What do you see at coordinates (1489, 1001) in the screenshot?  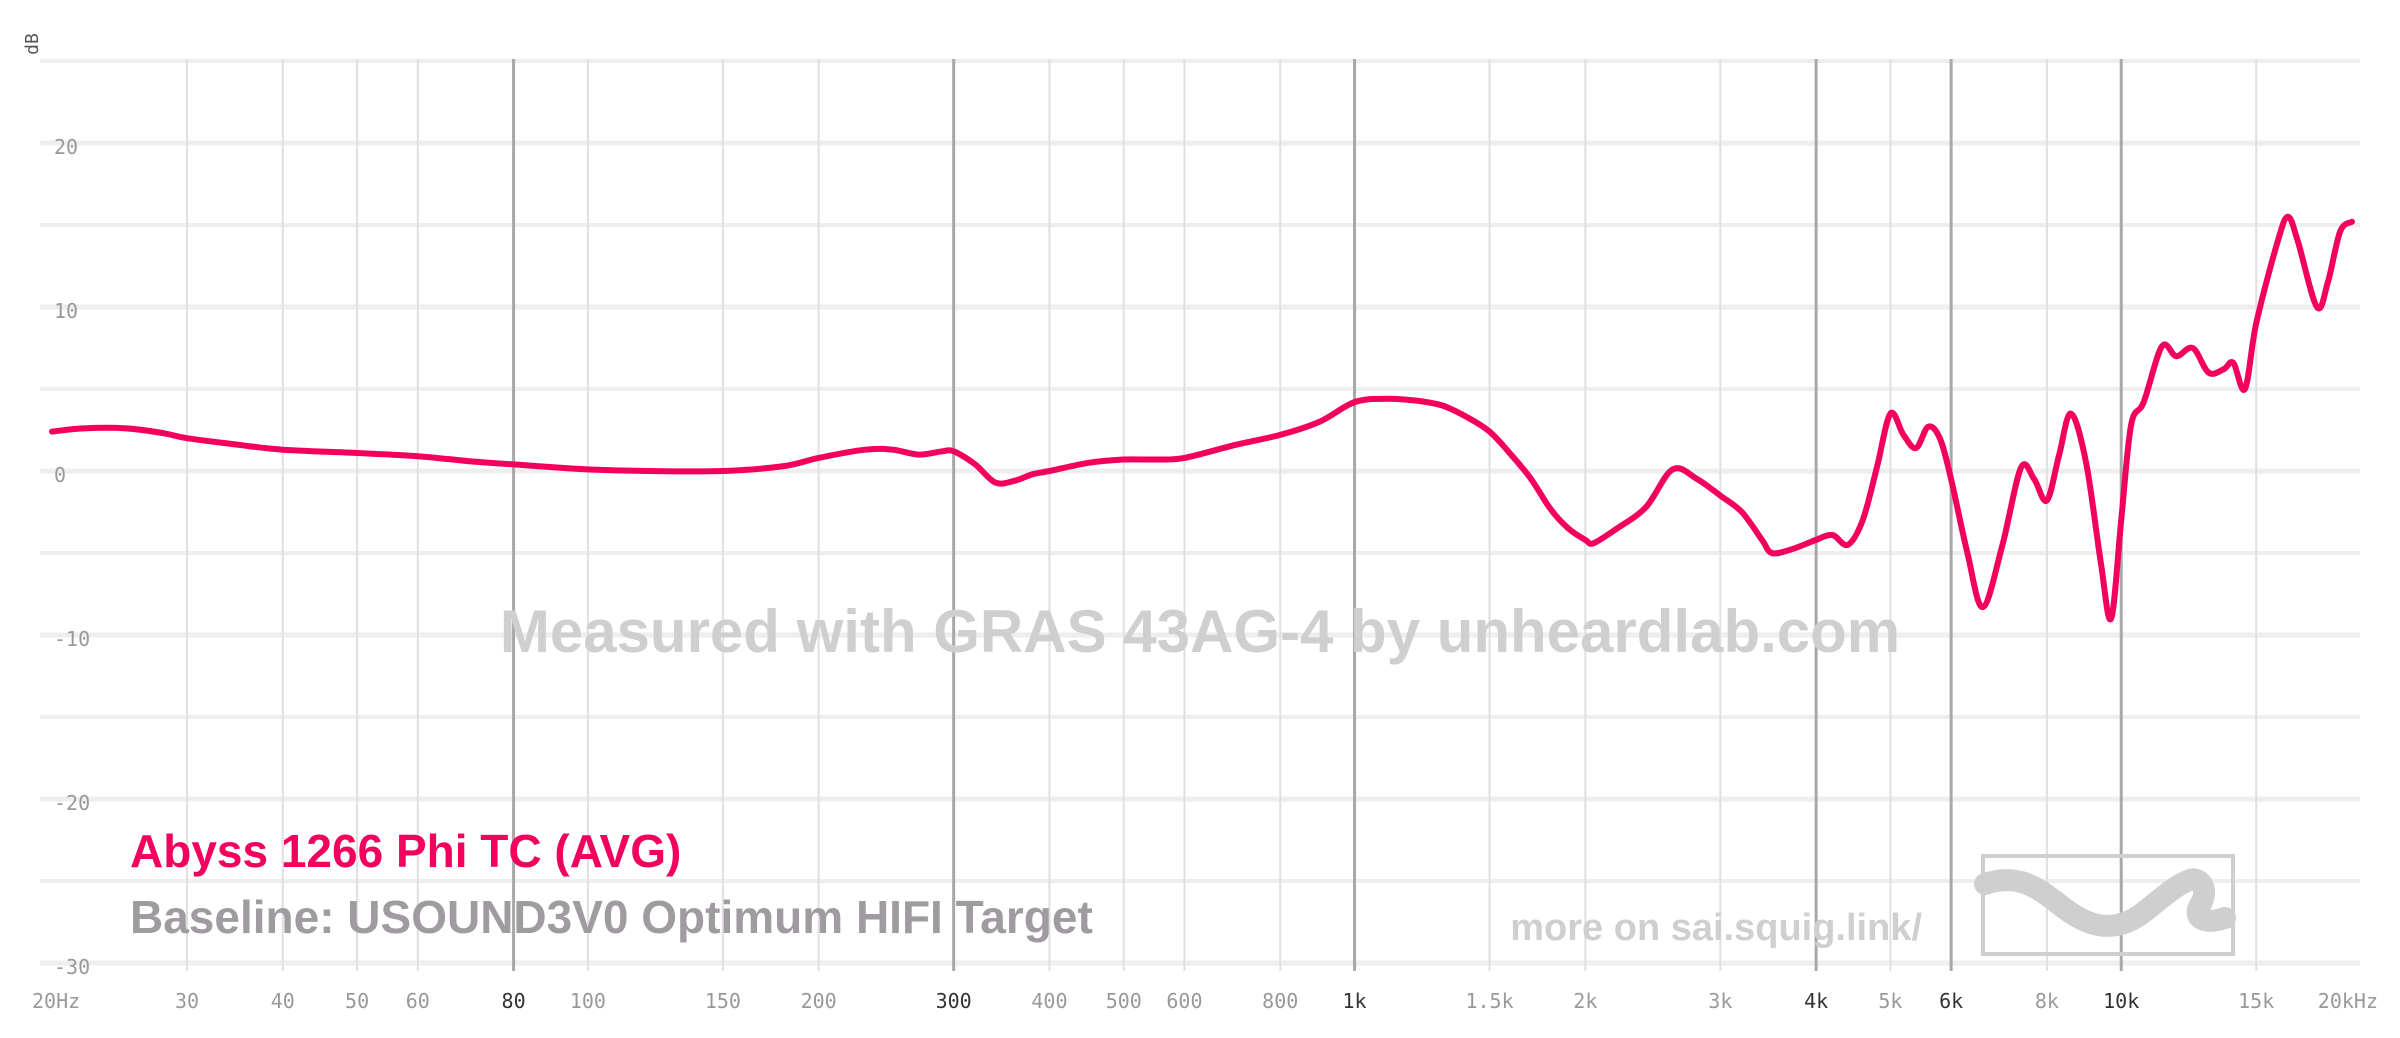 I see `x-tick-label: 1.5k` at bounding box center [1489, 1001].